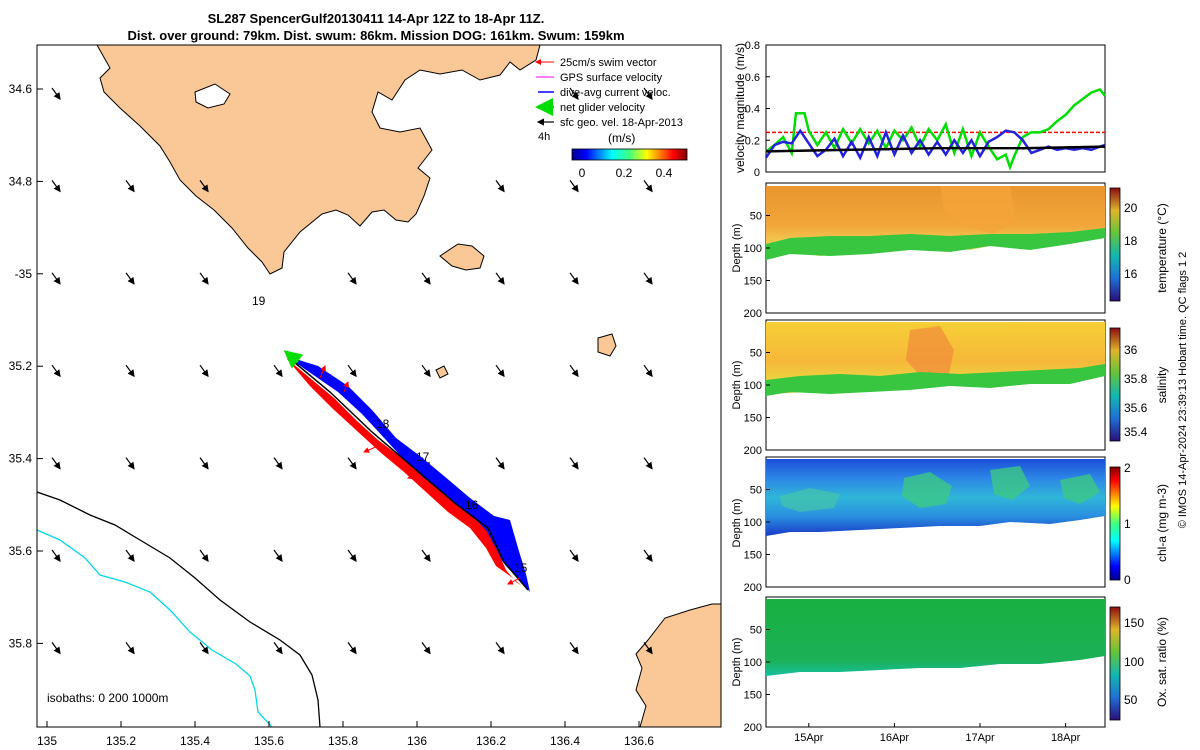  Describe the element at coordinates (21, 551) in the screenshot. I see `lat-tick-label: 35.6` at that location.